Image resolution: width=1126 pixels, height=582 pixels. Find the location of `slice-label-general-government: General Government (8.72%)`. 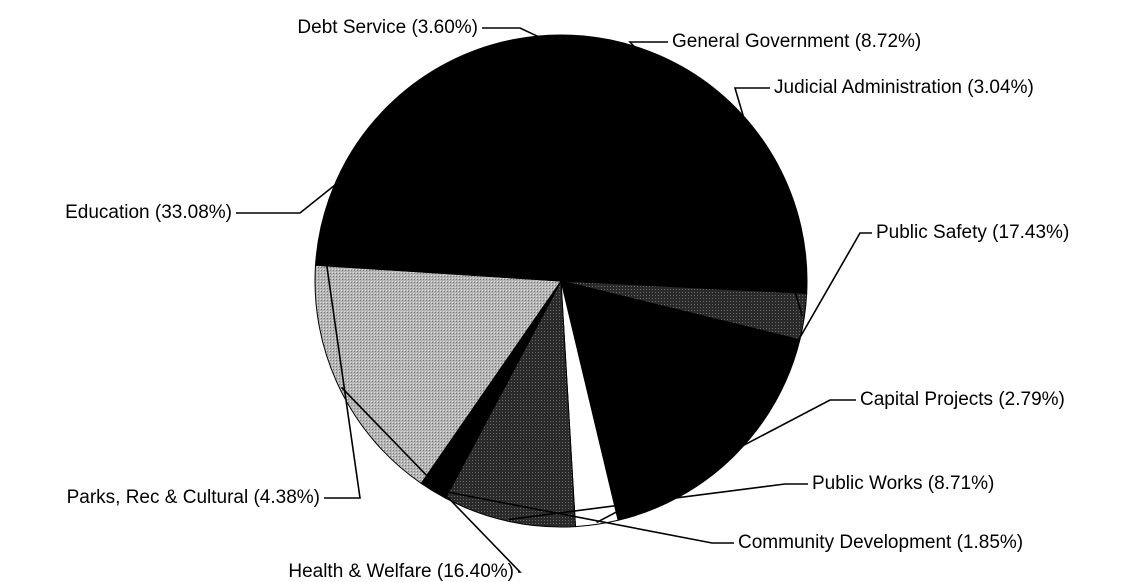

slice-label-general-government: General Government (8.72%) is located at coordinates (796, 41).